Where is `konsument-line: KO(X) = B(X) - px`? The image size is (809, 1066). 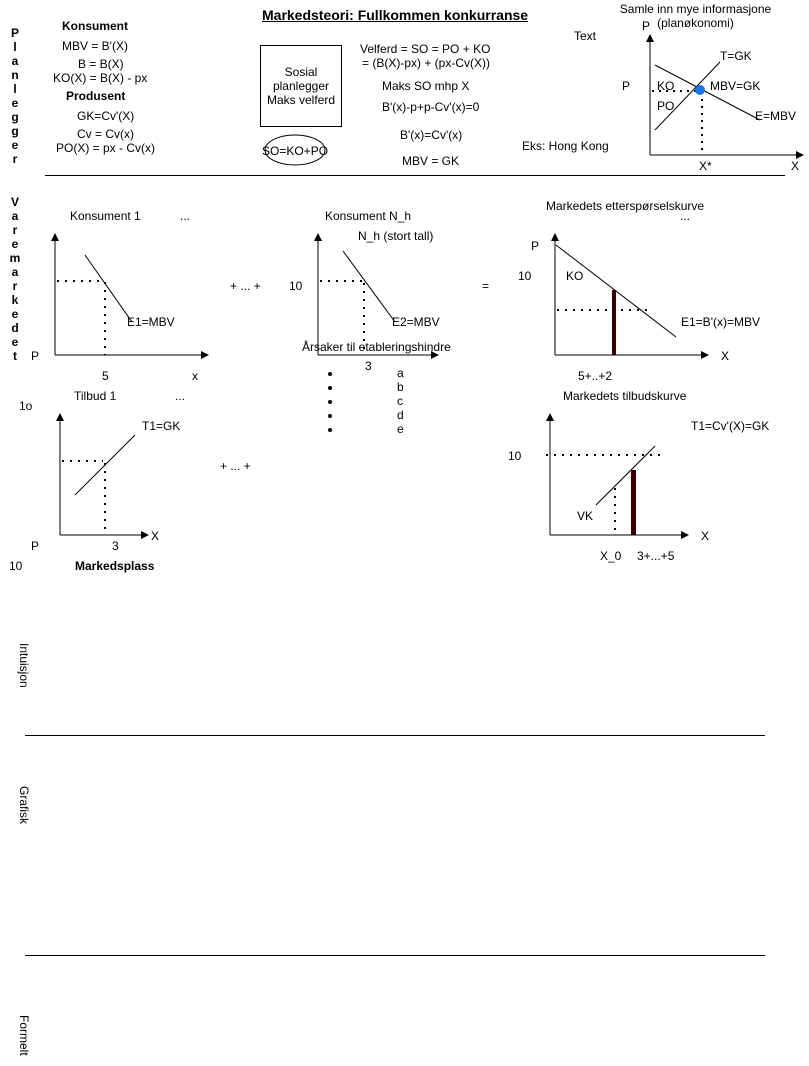 konsument-line: KO(X) = B(X) - px is located at coordinates (100, 78).